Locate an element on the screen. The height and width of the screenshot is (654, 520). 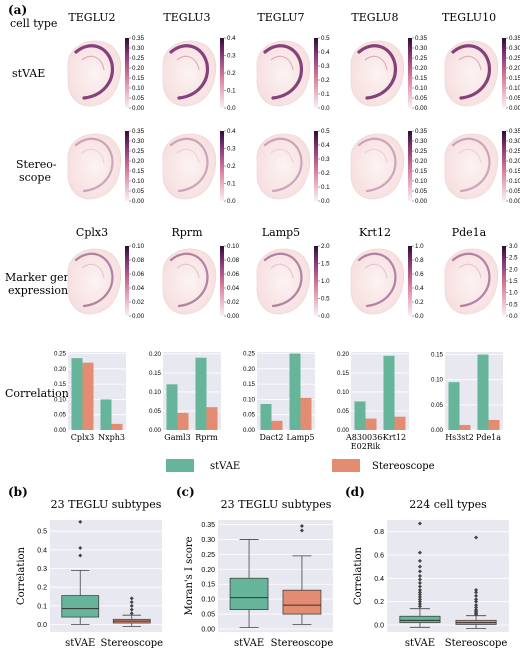
plot-area is located at coordinates (275, 576).